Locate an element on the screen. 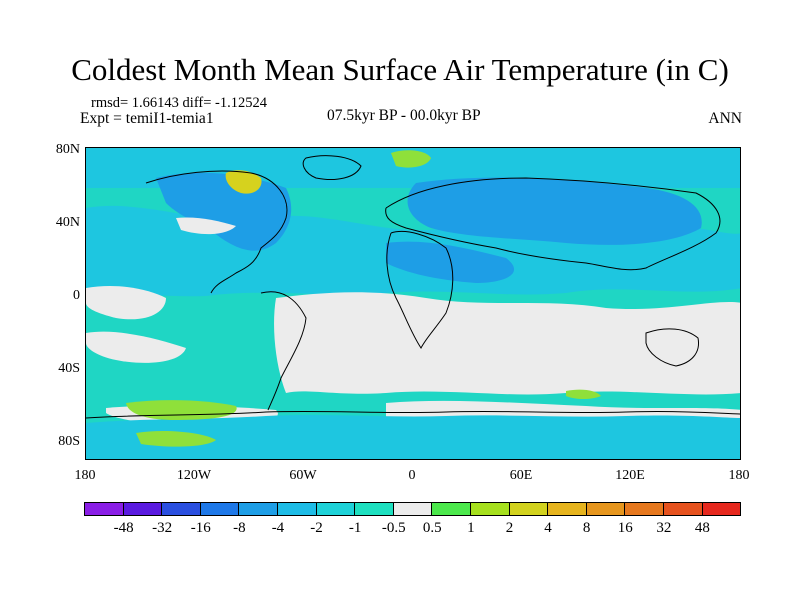 This screenshot has width=800, height=600. y-tick-label: 0 is located at coordinates (76, 295).